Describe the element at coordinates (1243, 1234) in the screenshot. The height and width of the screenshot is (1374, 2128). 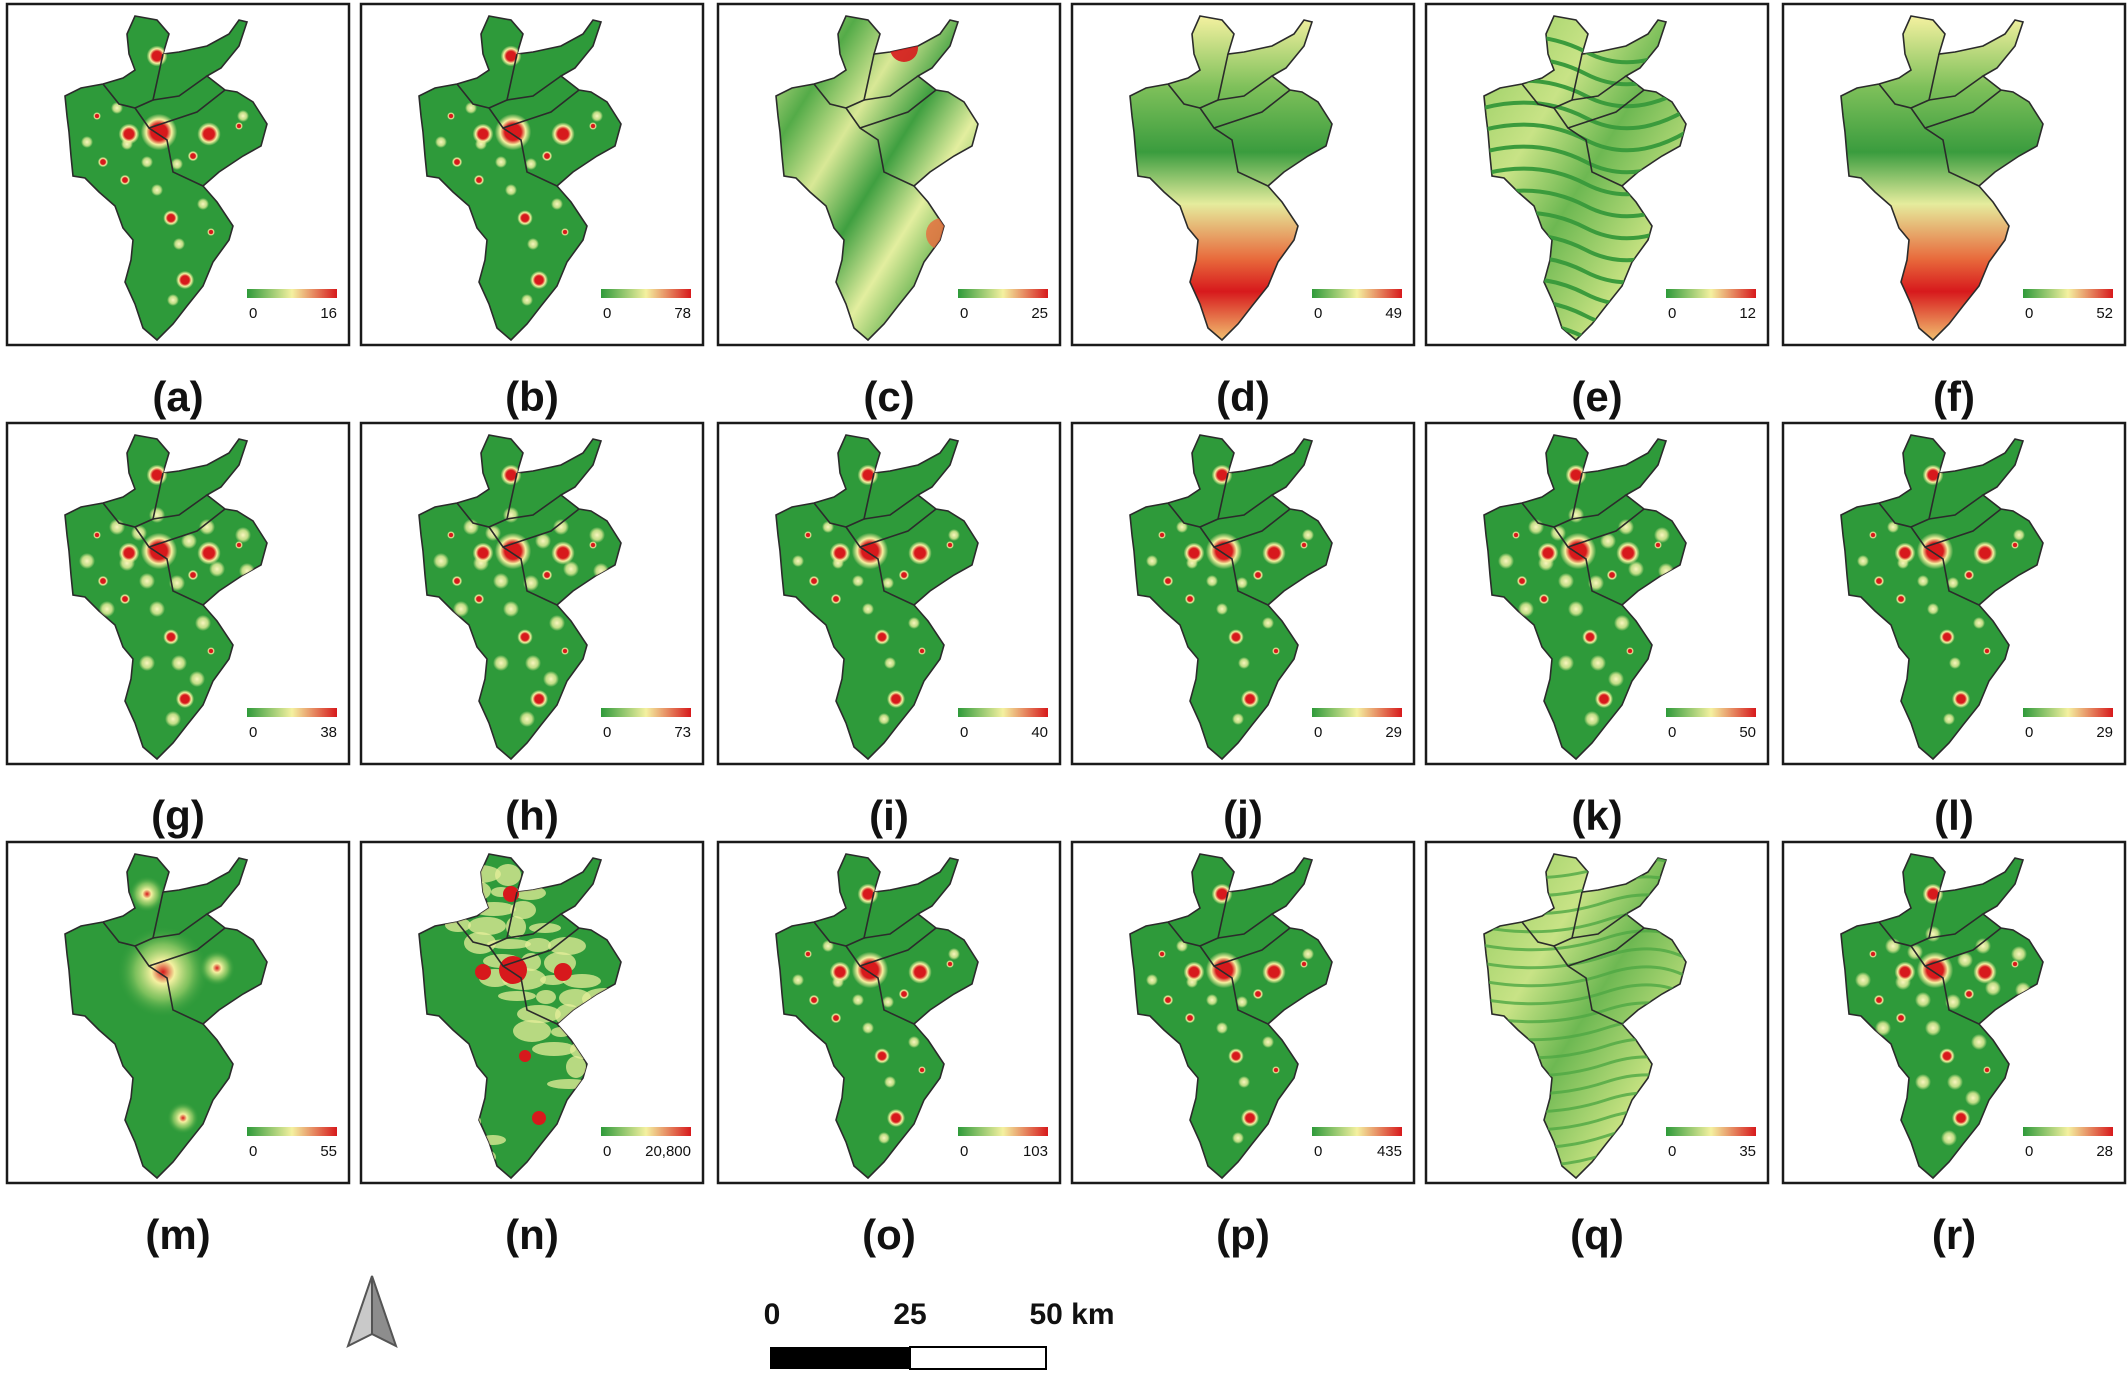
I see `panel-label: (p)` at that location.